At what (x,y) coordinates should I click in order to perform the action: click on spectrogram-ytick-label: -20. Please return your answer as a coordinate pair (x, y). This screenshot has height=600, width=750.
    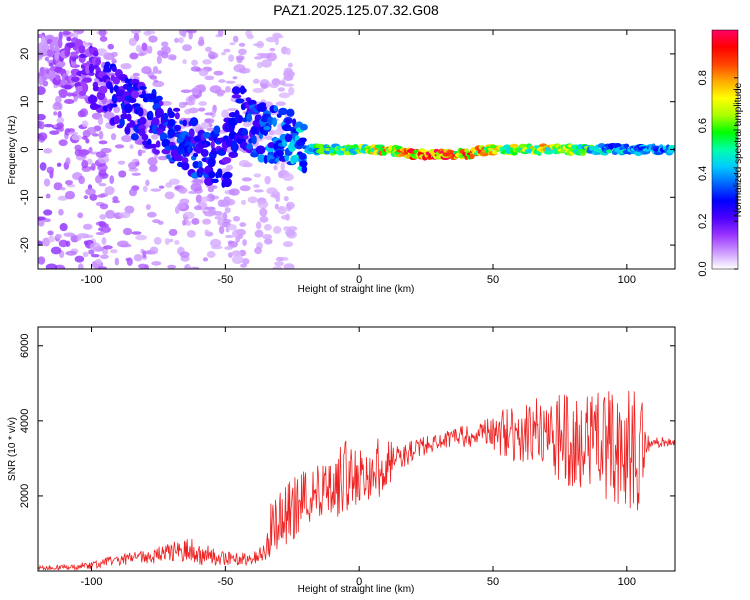
    Looking at the image, I should click on (25, 245).